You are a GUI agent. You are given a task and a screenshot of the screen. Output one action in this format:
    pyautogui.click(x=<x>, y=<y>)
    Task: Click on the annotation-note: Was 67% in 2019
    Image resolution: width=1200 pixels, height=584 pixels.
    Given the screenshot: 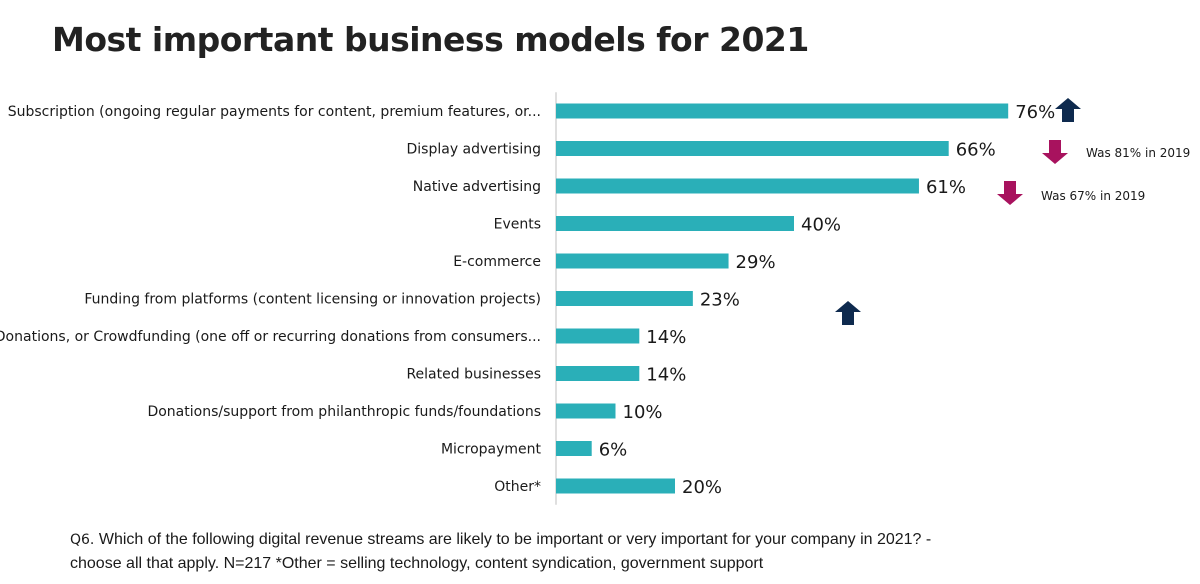 What is the action you would take?
    pyautogui.click(x=1093, y=196)
    